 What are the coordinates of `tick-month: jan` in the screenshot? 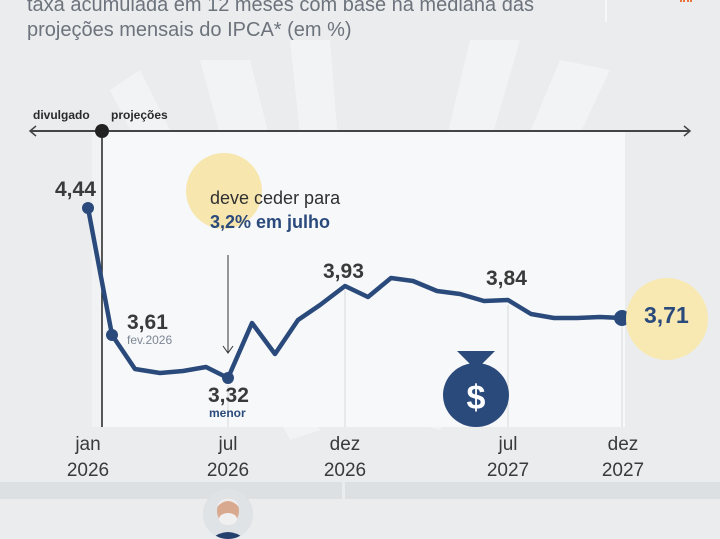 It's located at (88, 444).